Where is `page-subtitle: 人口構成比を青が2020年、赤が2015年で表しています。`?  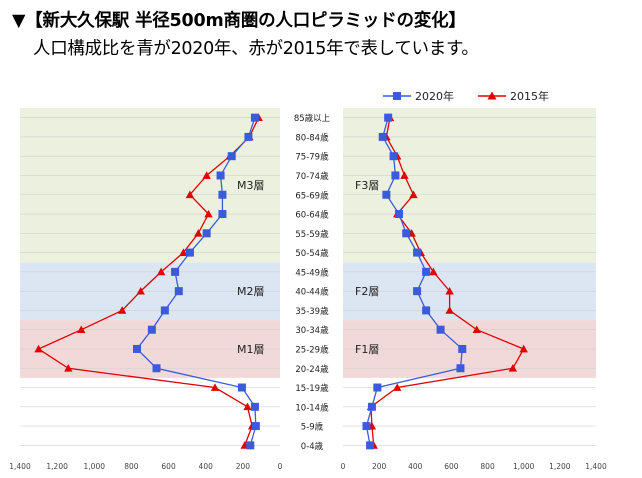
page-subtitle: 人口構成比を青が2020年、赤が2015年で表しています。 is located at coordinates (256, 49).